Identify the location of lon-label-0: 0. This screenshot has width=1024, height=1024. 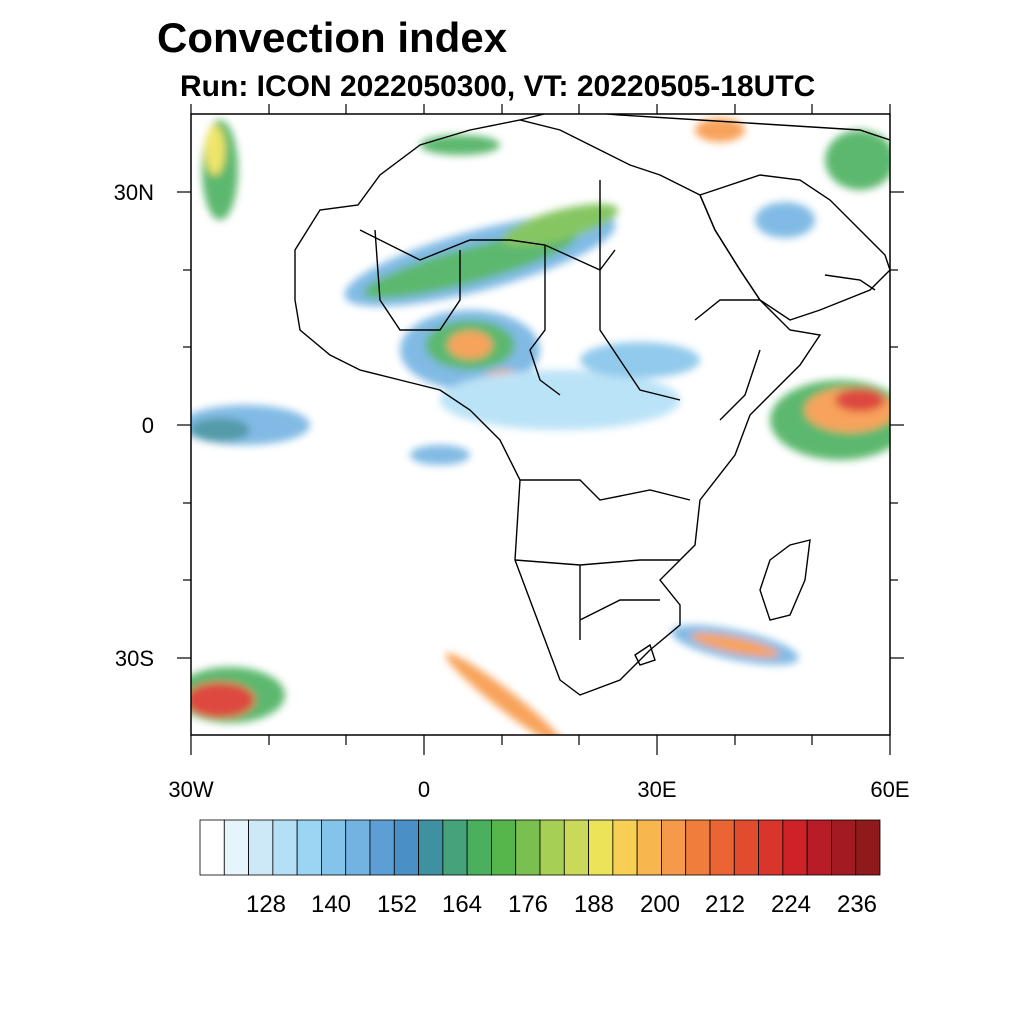
(424, 789).